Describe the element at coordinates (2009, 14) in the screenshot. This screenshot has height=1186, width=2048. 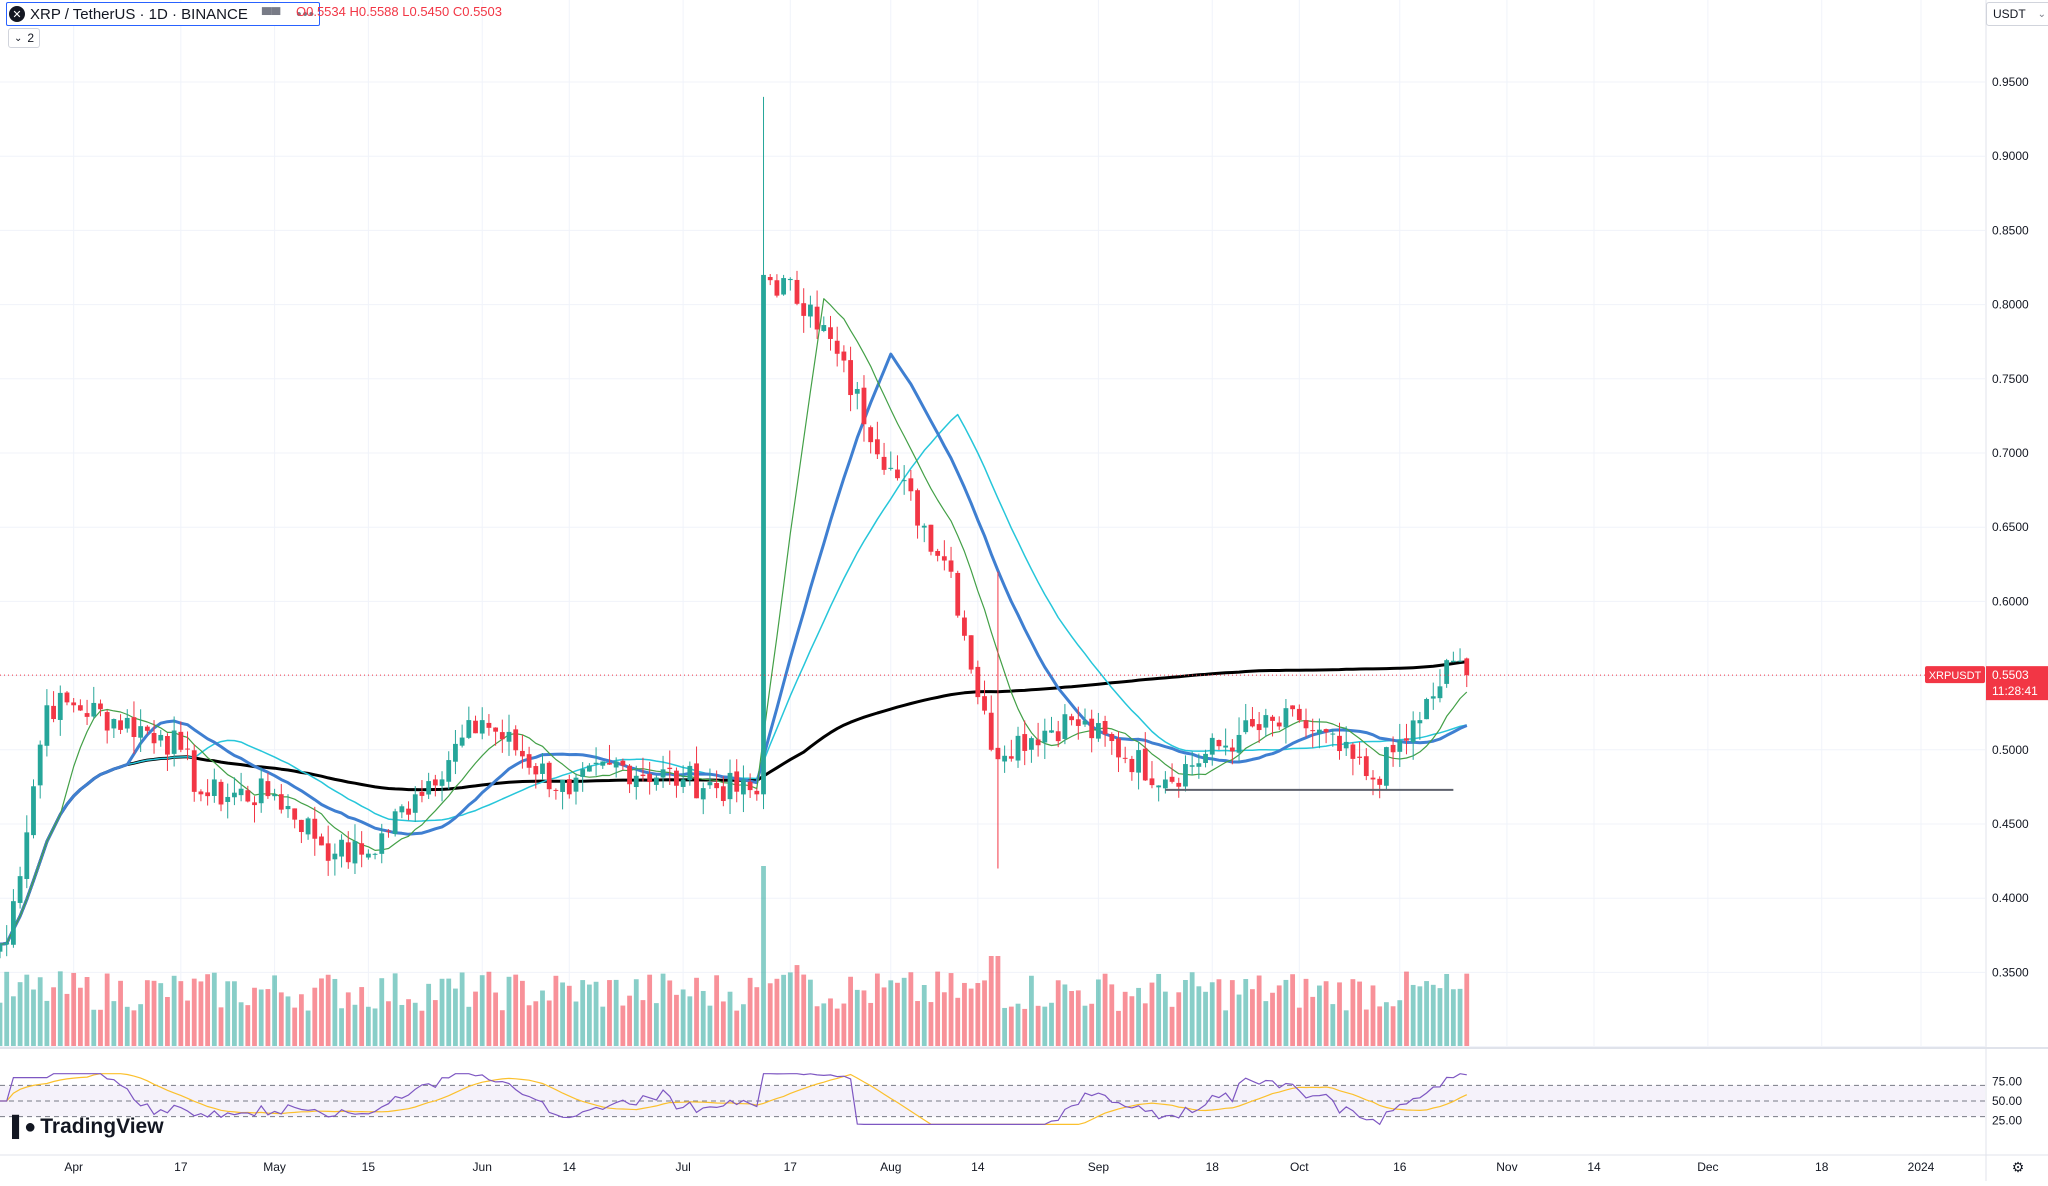
I see `currency-label: USDT` at that location.